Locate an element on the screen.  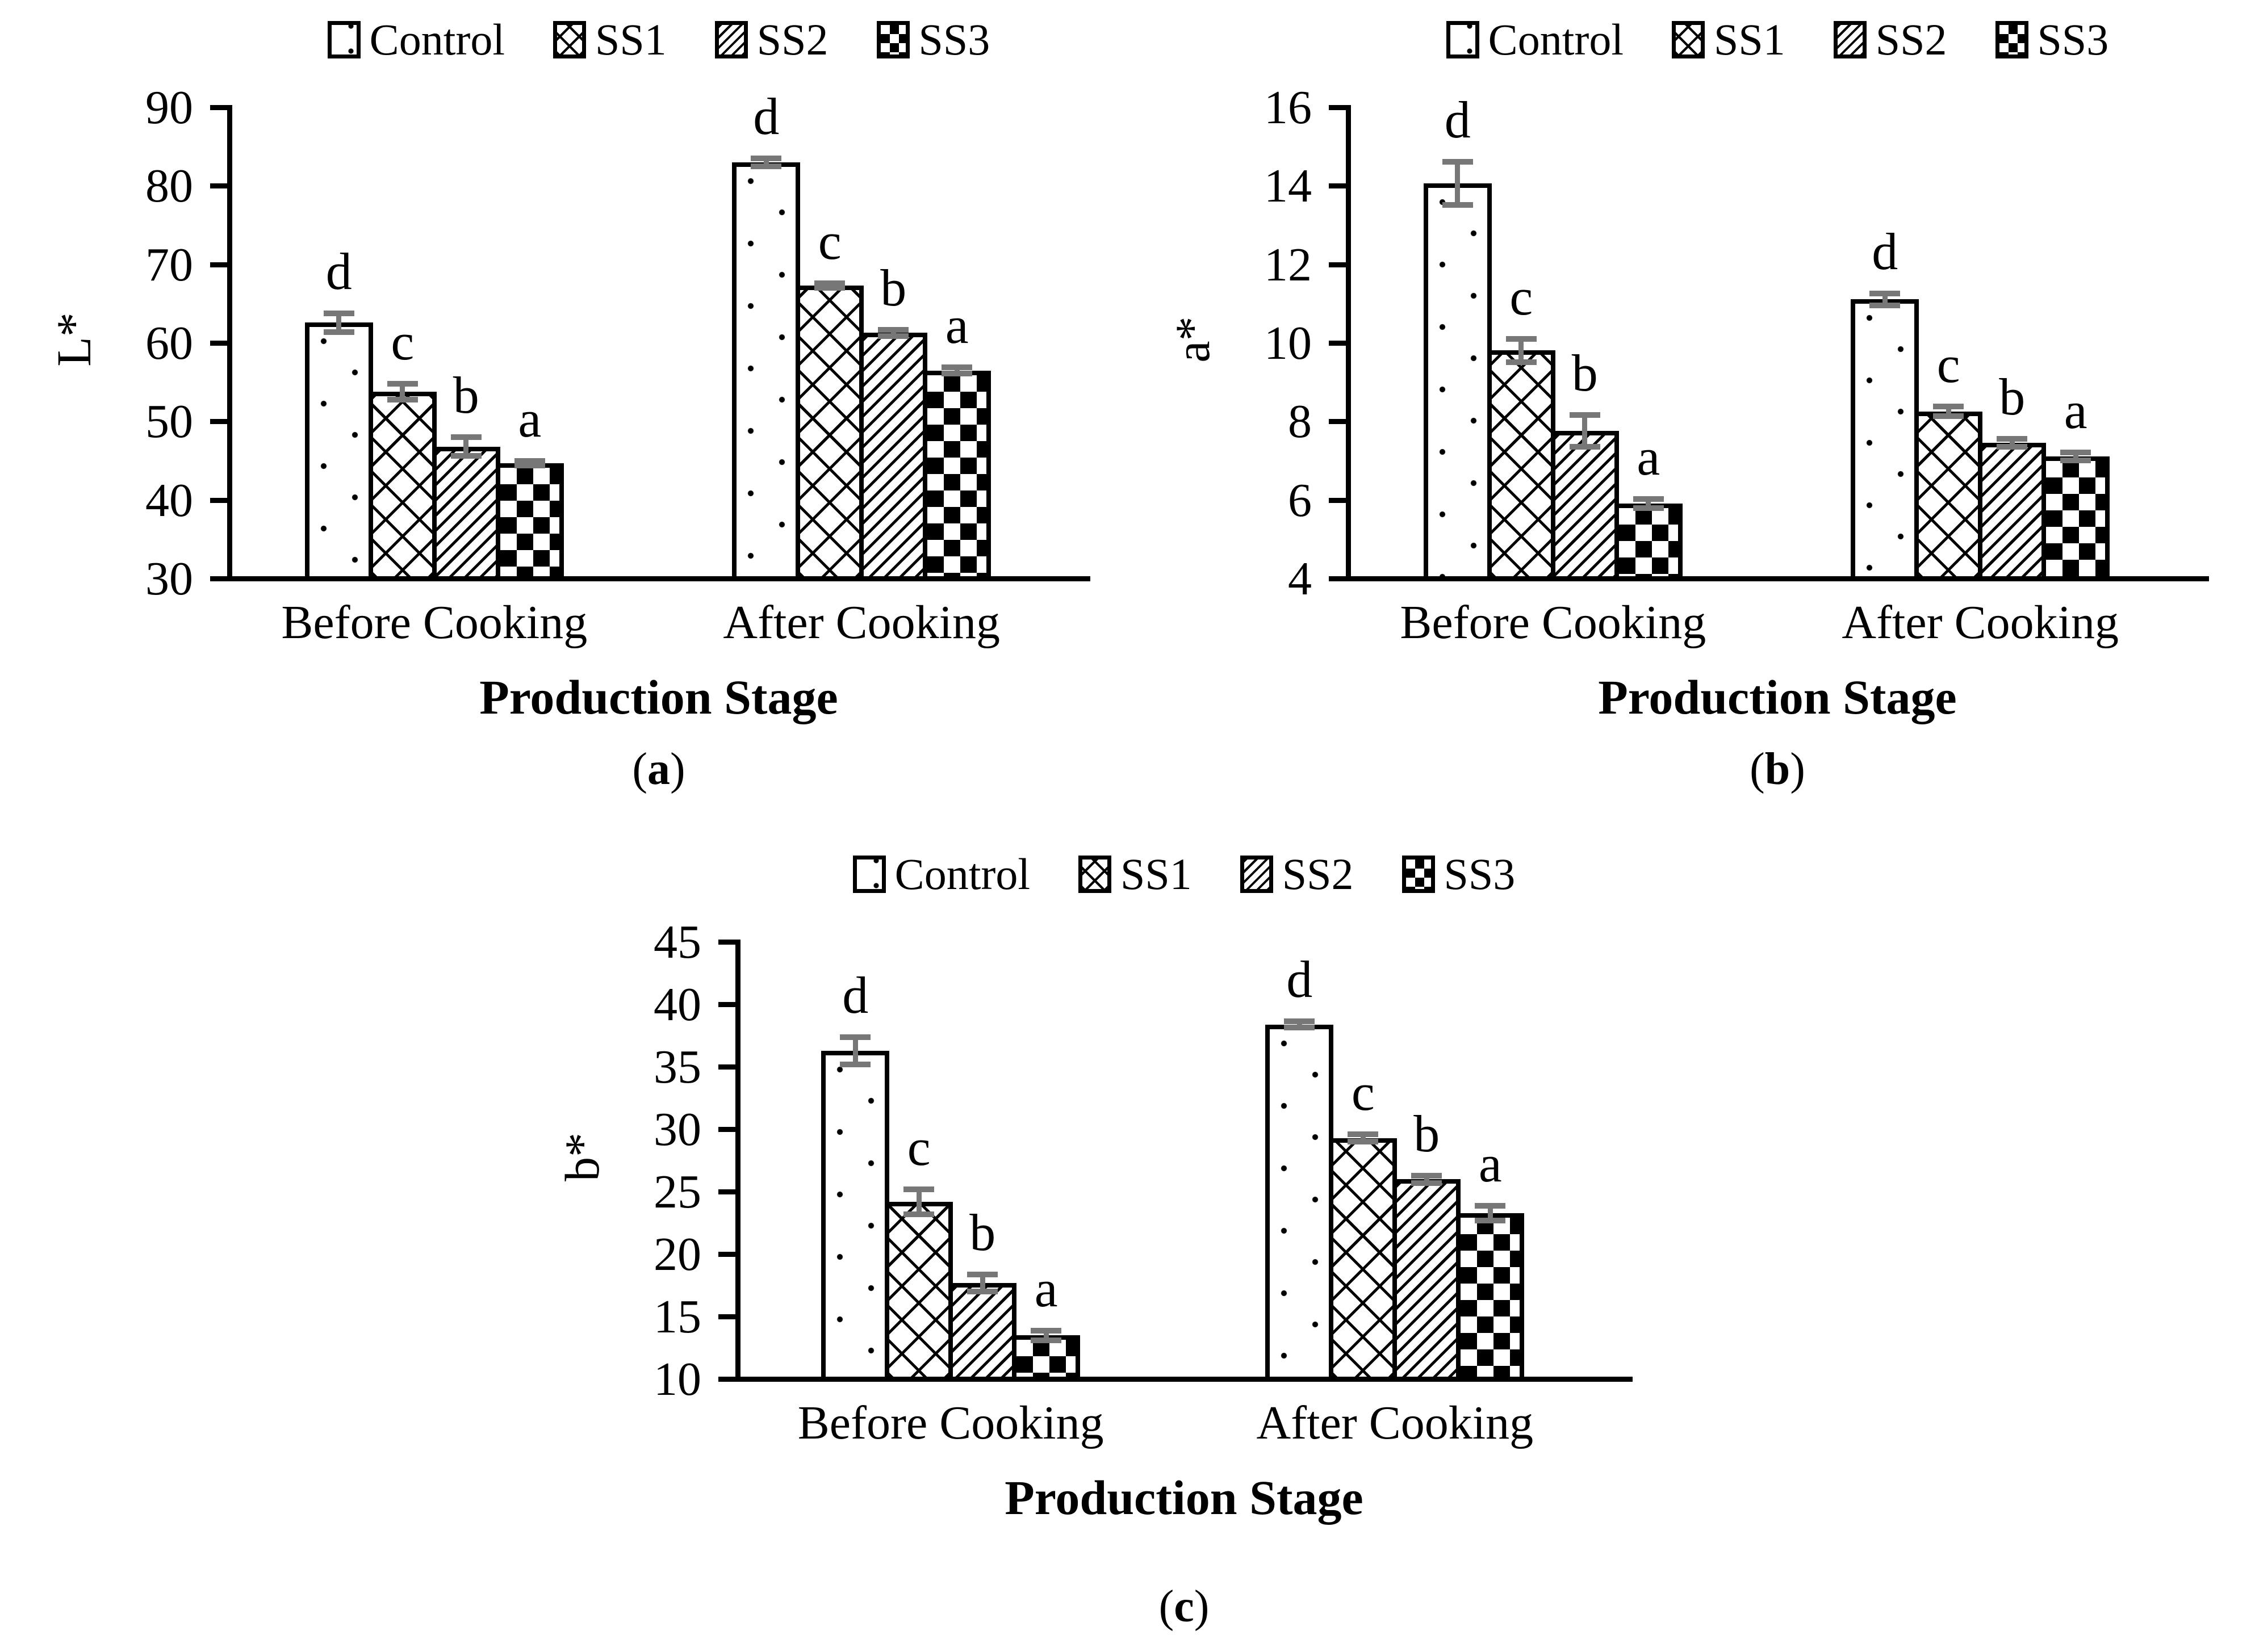
bar-ss2-before-cooking is located at coordinates (466, 511).